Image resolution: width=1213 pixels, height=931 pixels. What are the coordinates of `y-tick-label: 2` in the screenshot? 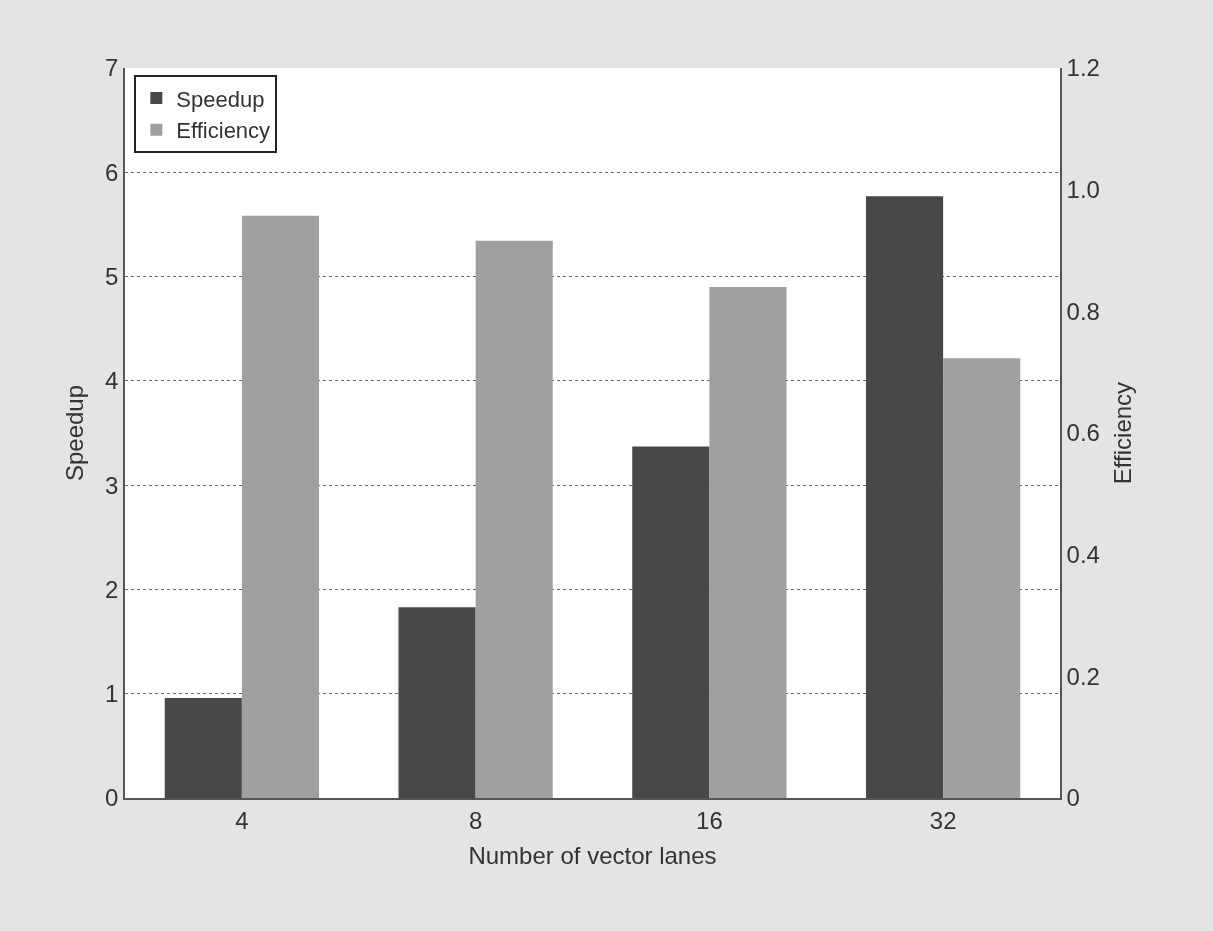 It's located at (112, 589).